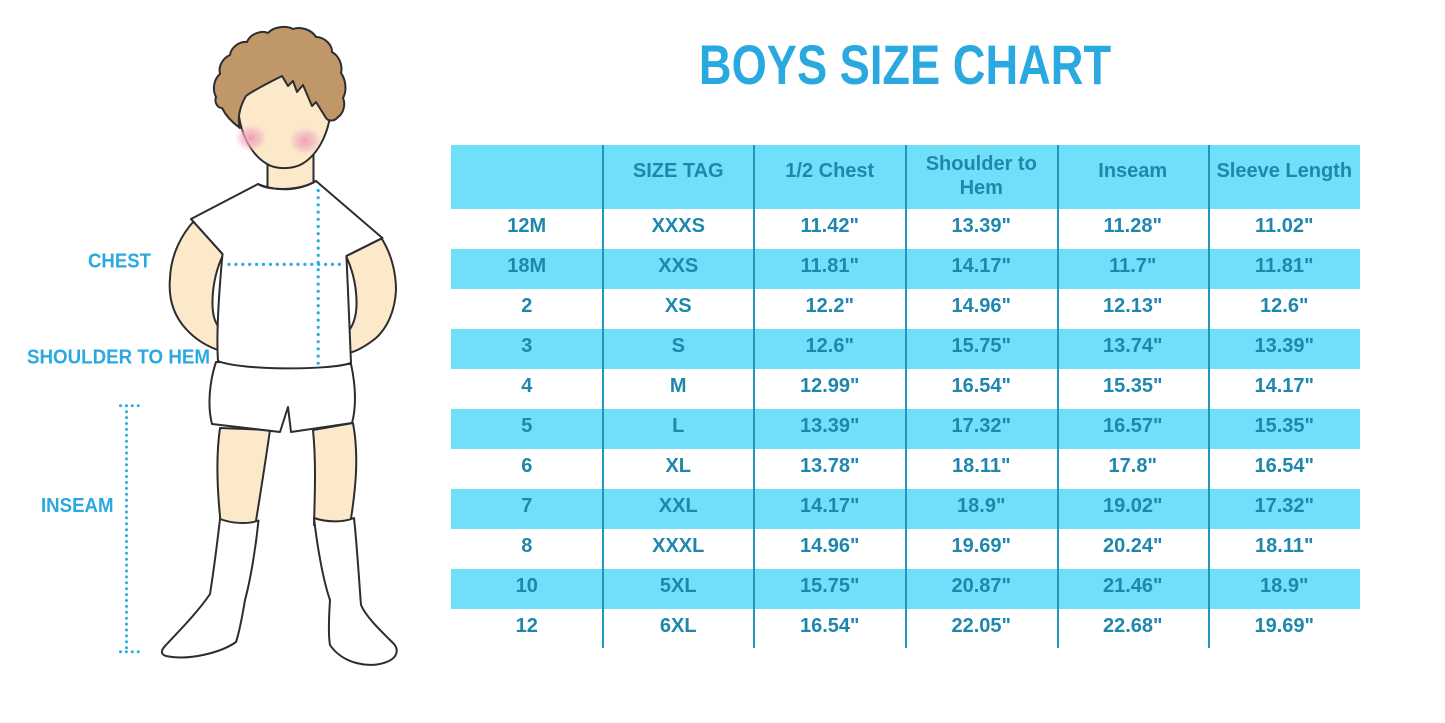 The image size is (1445, 723). I want to click on svg-text: SHOULDER TO HEM, so click(118, 358).